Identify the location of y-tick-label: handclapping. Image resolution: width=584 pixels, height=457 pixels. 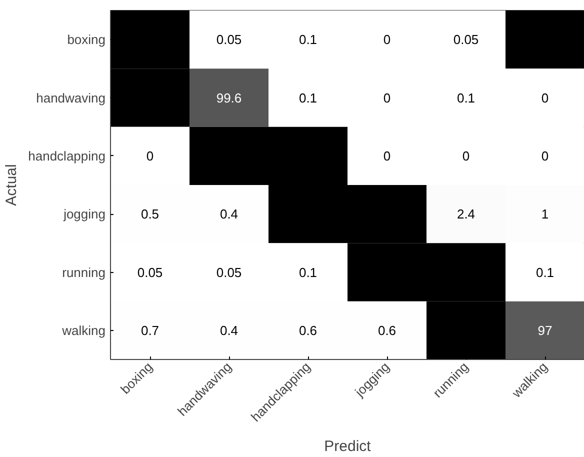
(67, 156).